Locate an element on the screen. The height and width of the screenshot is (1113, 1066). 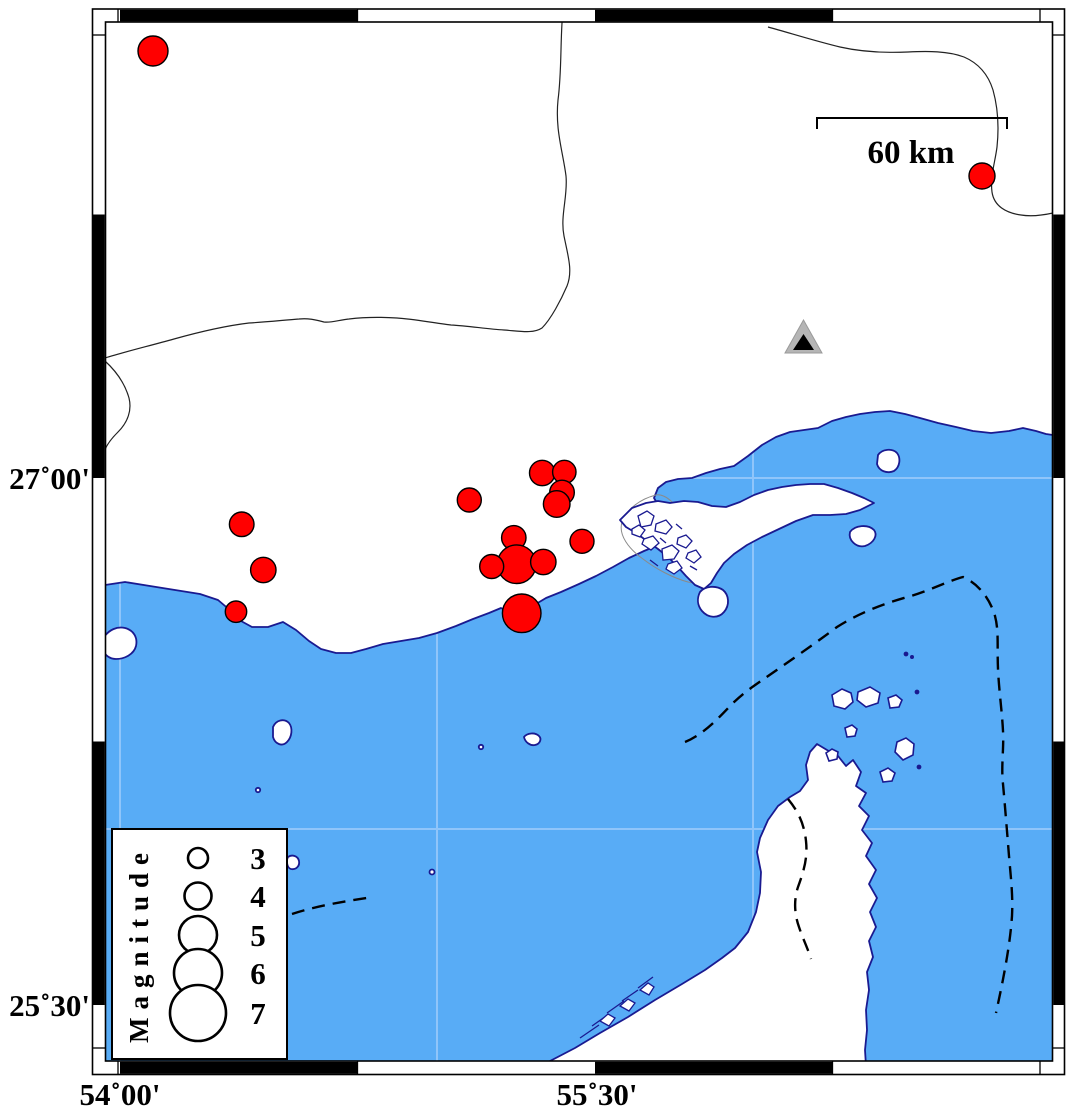
magnitude-legend: Magnitude 34 56 7 is located at coordinates (199, 944).